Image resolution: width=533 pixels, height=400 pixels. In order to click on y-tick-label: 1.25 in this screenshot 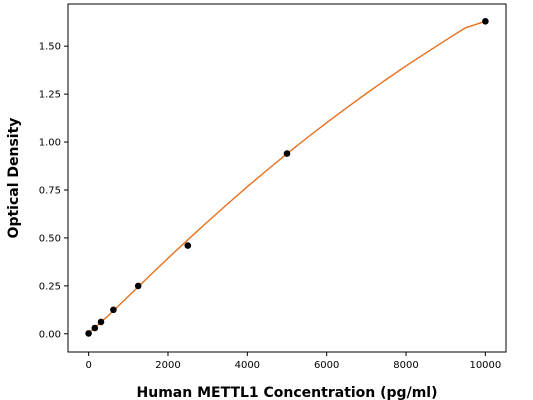, I will do `click(50, 95)`.